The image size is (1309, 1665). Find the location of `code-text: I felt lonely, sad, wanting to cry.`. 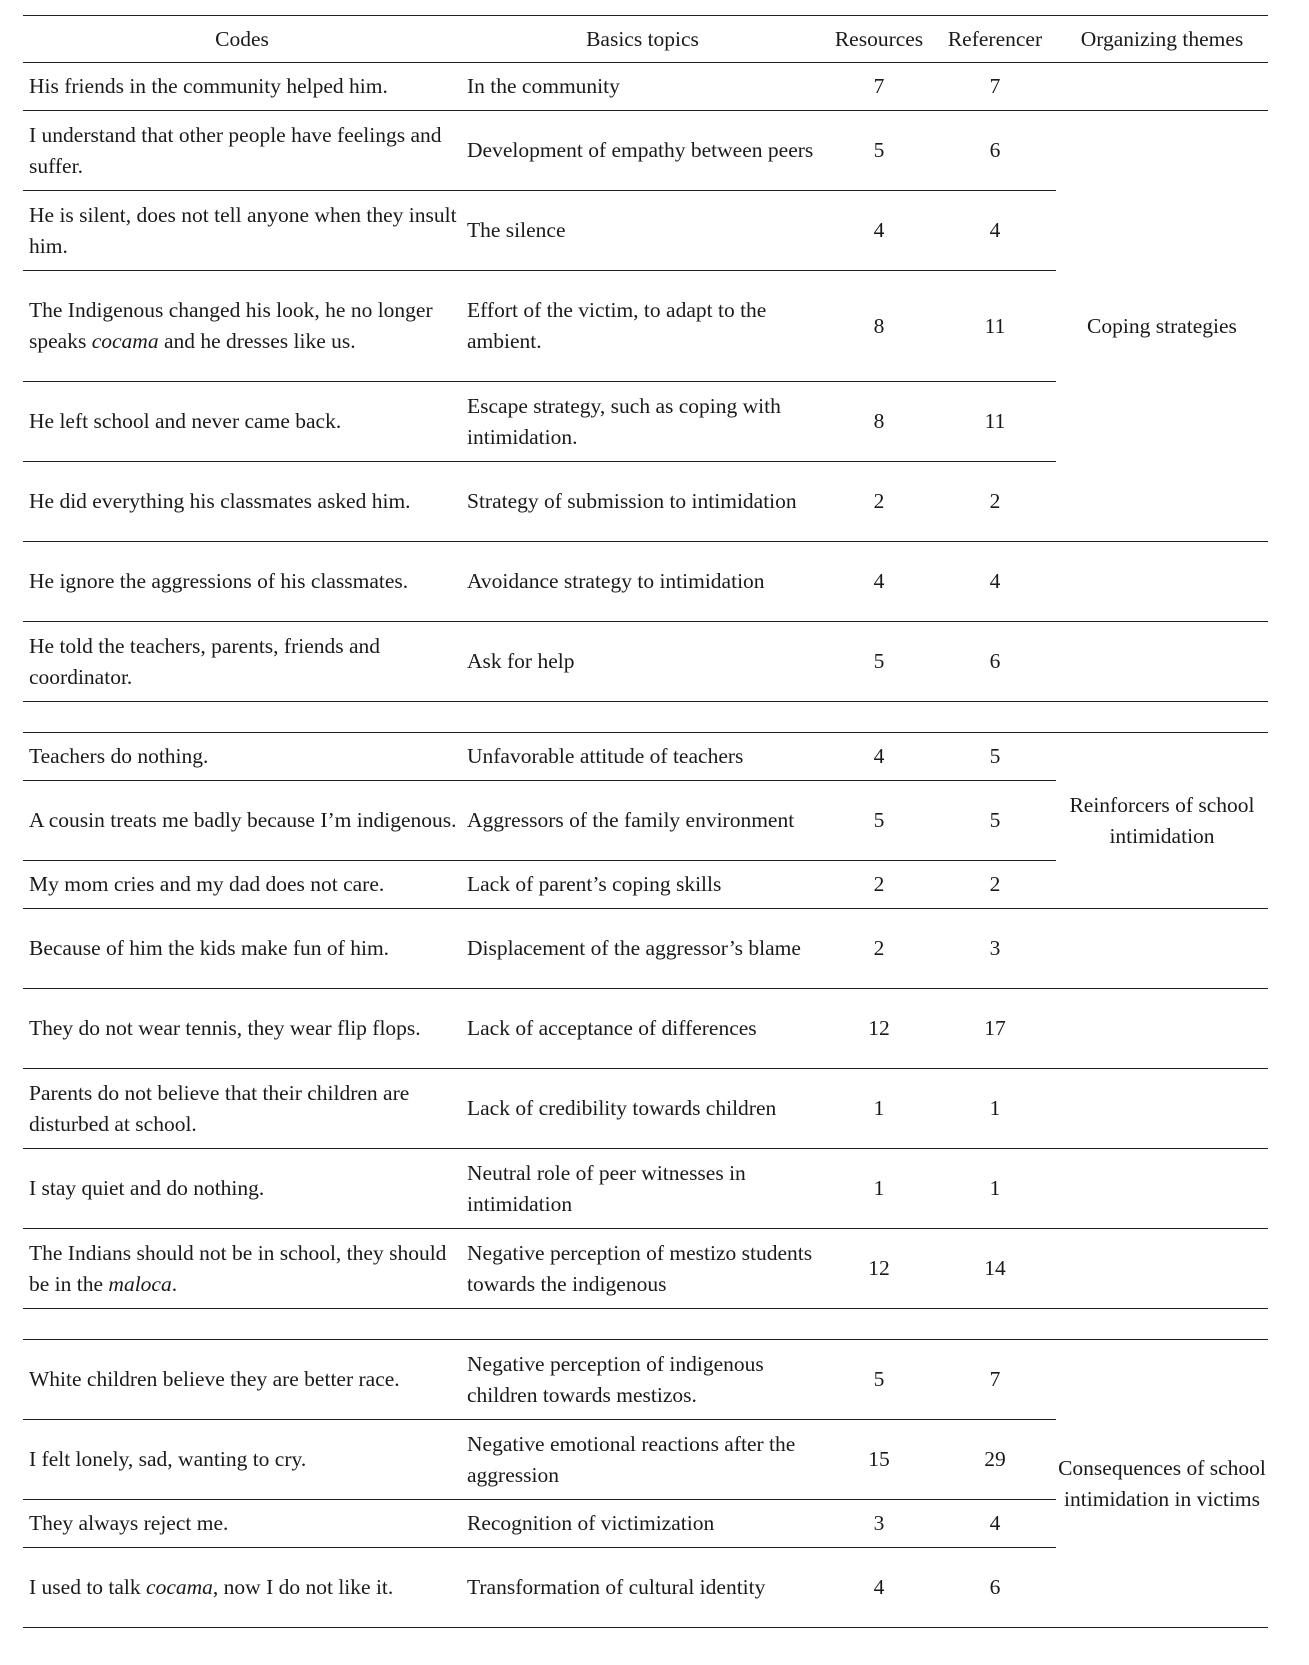

code-text: I felt lonely, sad, wanting to cry. is located at coordinates (168, 1459).